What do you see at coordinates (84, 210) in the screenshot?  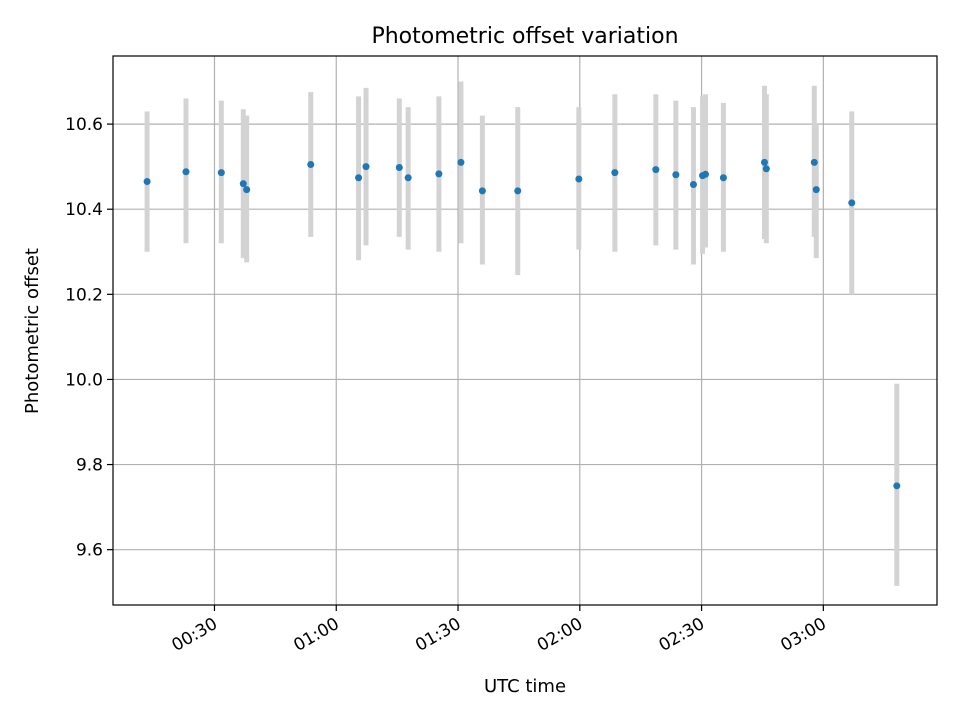 I see `y-tick-label: 10.4` at bounding box center [84, 210].